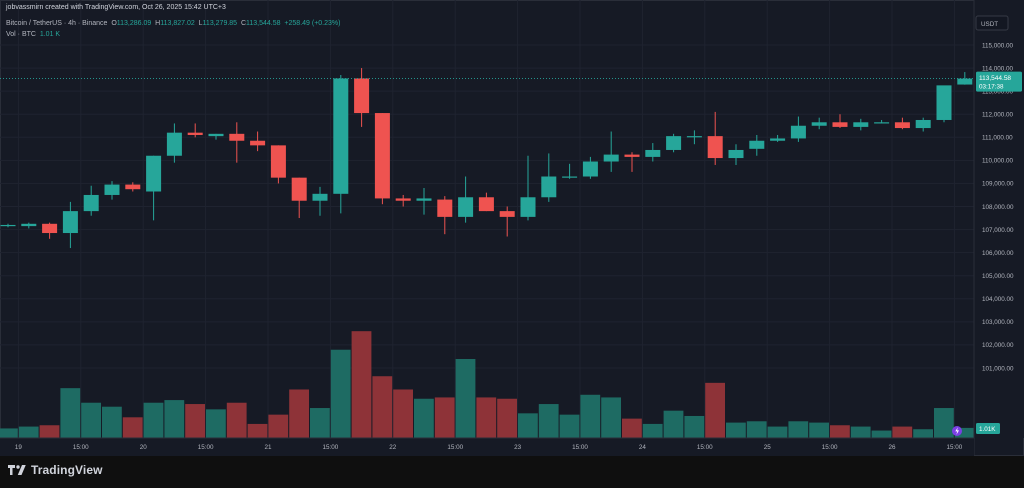 Image resolution: width=1024 pixels, height=488 pixels. I want to click on time-axis, so click(487, 447).